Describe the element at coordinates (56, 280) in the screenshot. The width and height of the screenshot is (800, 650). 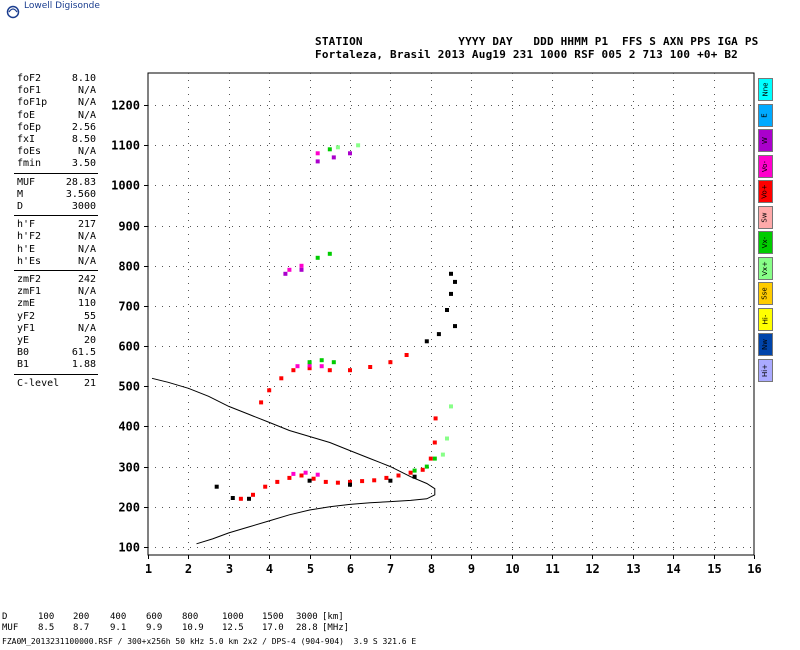
I see `param-row: zmF2 242` at that location.